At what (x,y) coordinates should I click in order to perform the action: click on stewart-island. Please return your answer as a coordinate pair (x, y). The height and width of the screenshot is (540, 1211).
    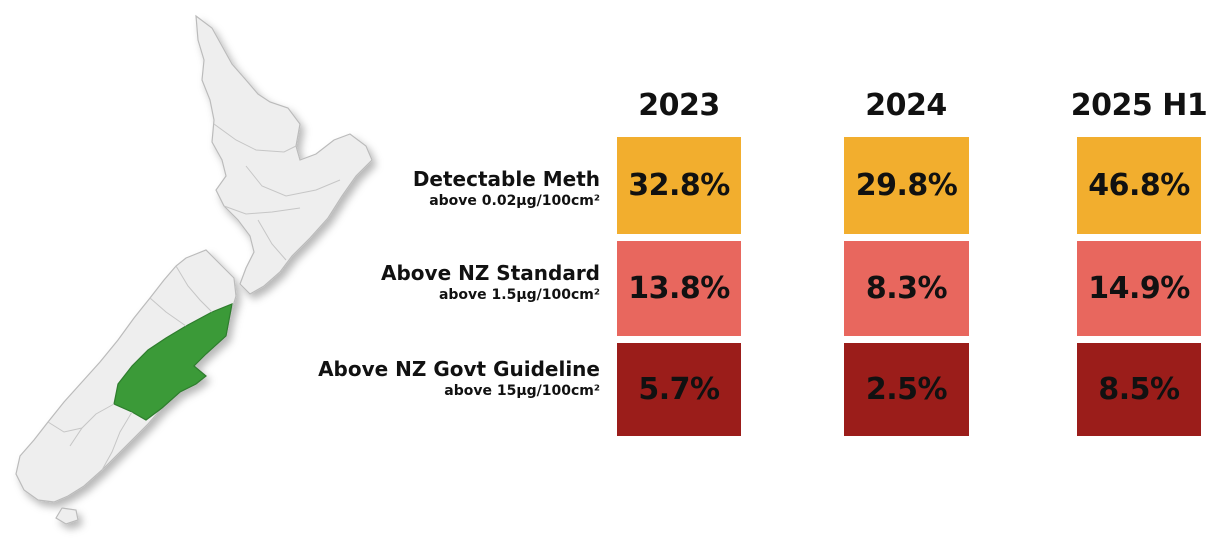
    Looking at the image, I should click on (67, 516).